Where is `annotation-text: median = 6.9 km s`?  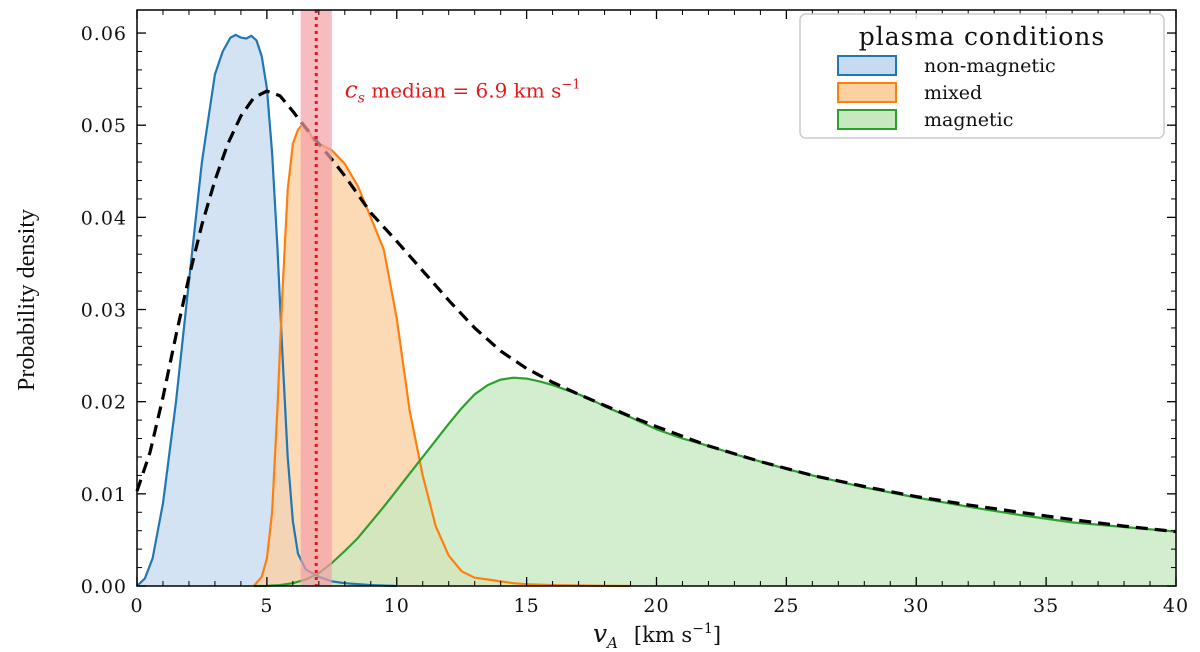 annotation-text: median = 6.9 km s is located at coordinates (463, 91).